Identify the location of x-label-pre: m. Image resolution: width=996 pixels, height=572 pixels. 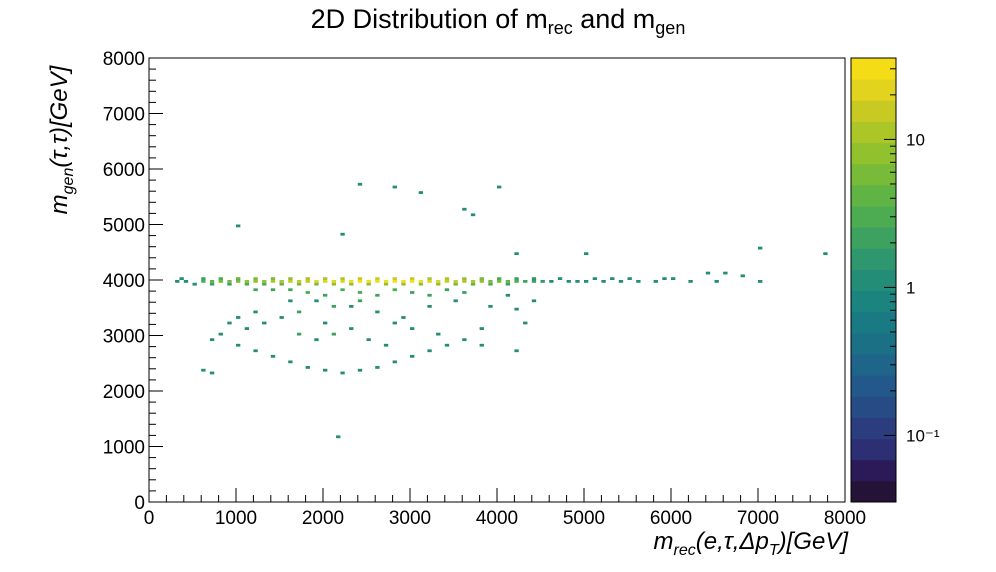
(663, 541).